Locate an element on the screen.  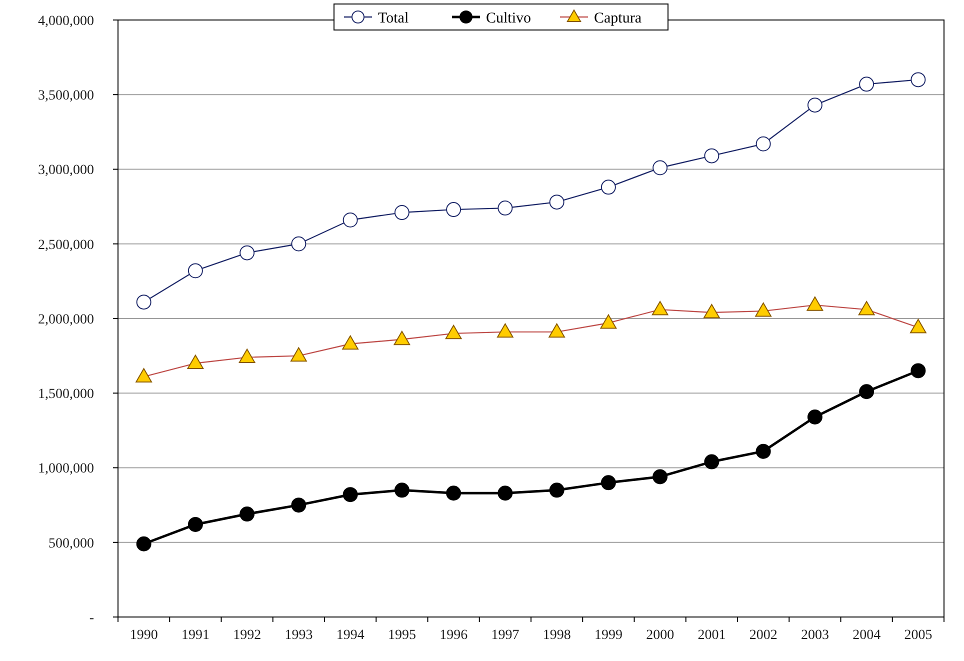
y-tick-label: 3,000,000 is located at coordinates (66, 170).